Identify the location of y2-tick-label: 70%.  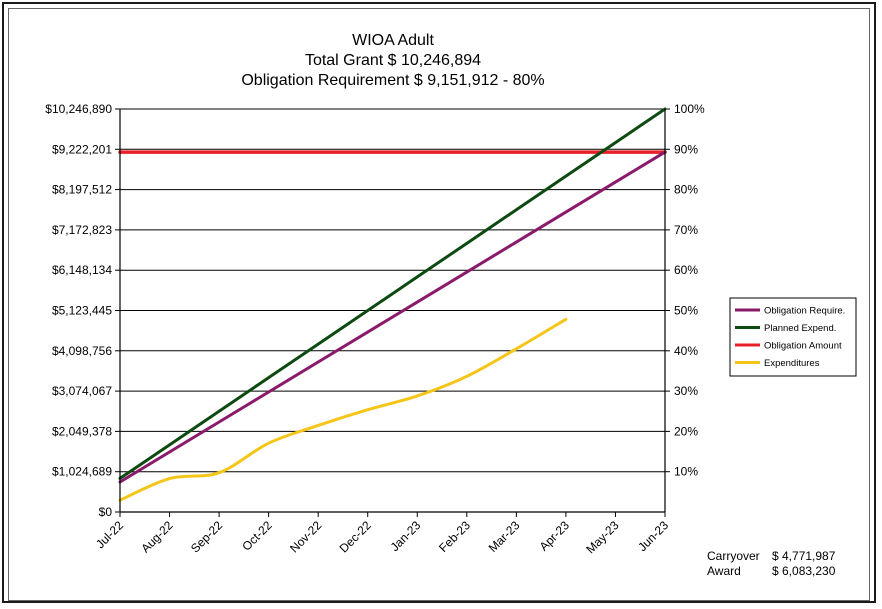
(686, 230).